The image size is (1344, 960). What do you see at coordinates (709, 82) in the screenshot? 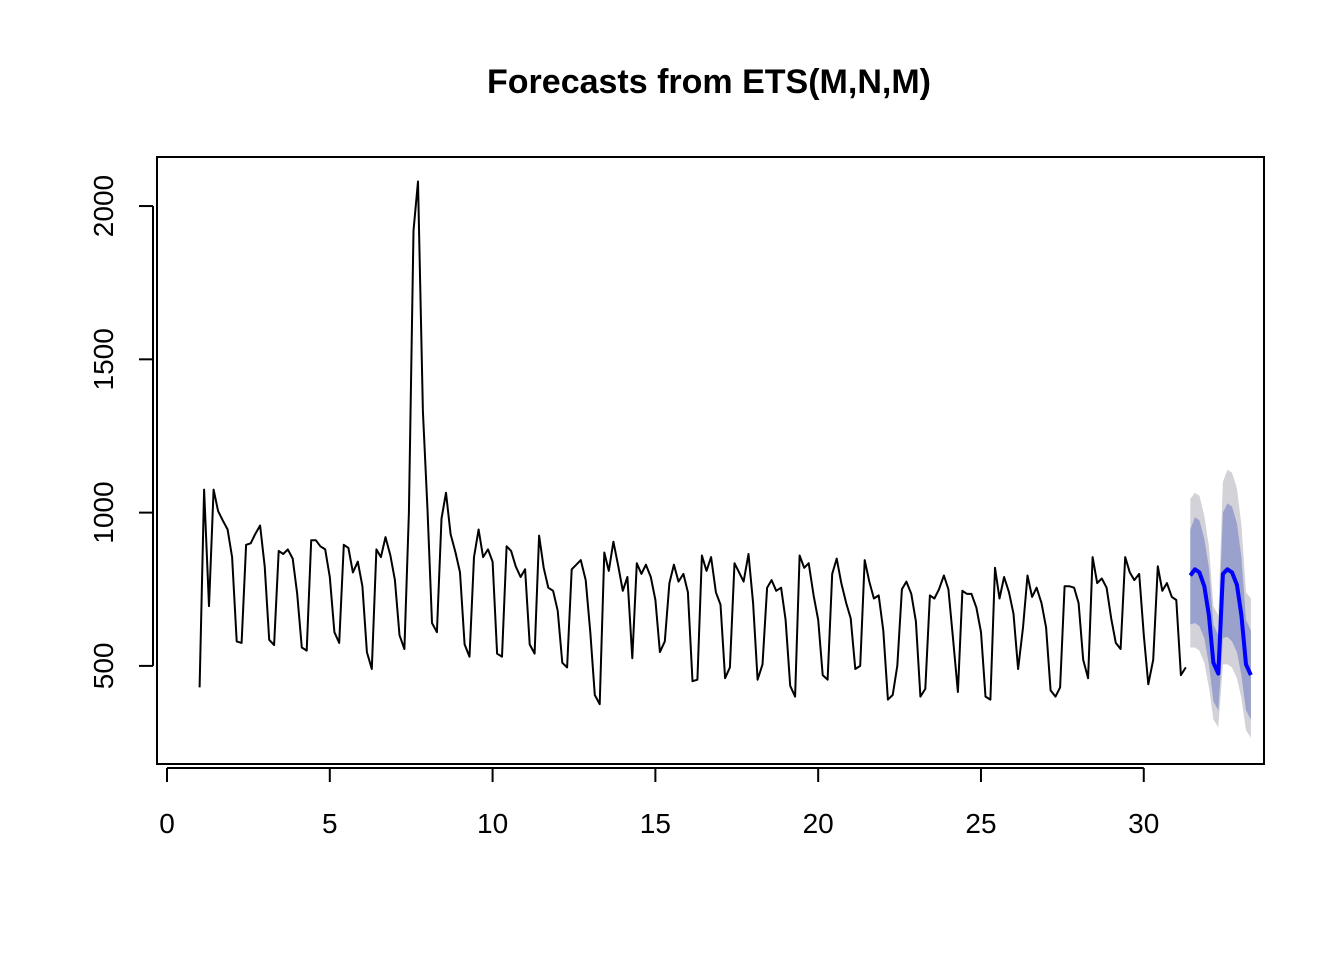
I see `chart-title: Forecasts from ETS(M,N,M)` at bounding box center [709, 82].